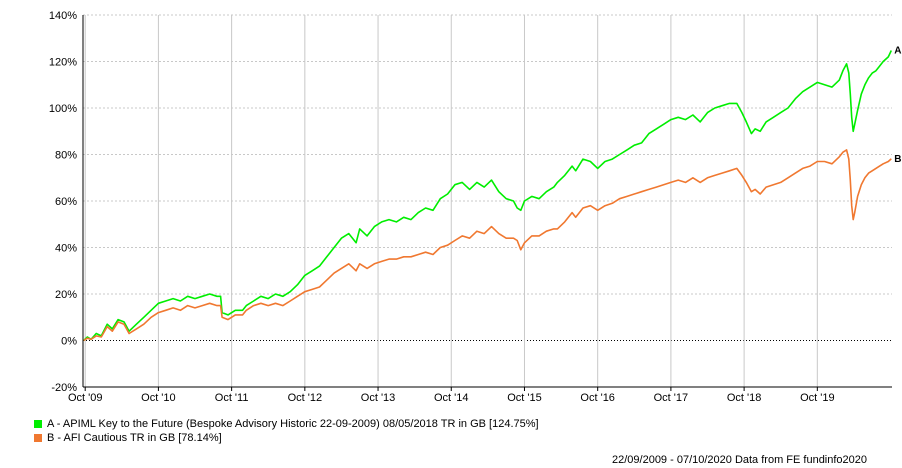 This screenshot has width=902, height=468. I want to click on legend-item-b: B - AFI Cautious TR in GB [78.14%], so click(286, 438).